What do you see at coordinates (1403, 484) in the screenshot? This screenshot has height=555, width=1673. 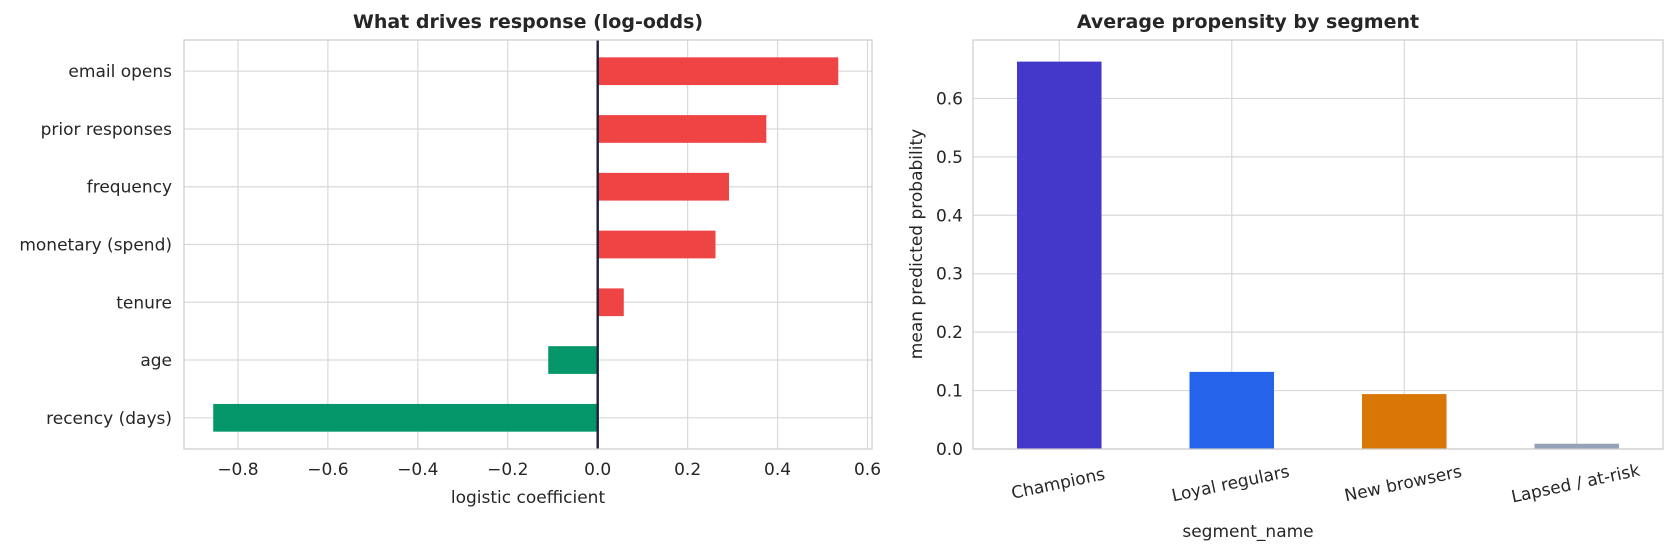 I see `x-tick-label: New browsers` at bounding box center [1403, 484].